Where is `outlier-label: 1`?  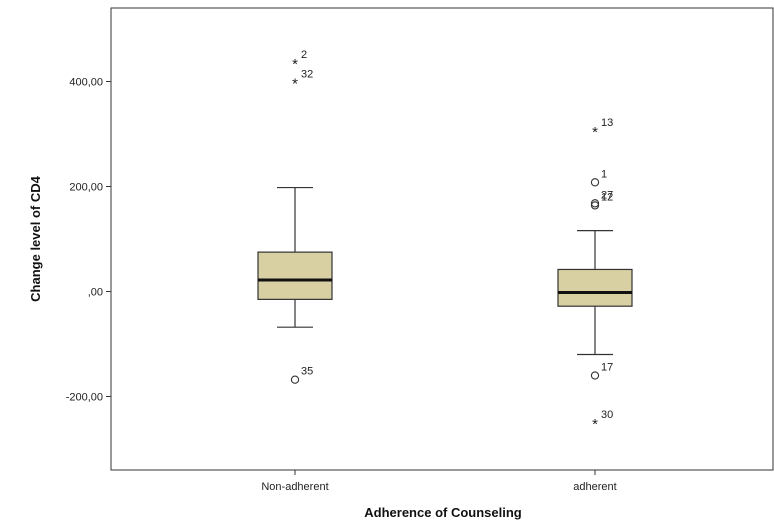
outlier-label: 1 is located at coordinates (604, 174).